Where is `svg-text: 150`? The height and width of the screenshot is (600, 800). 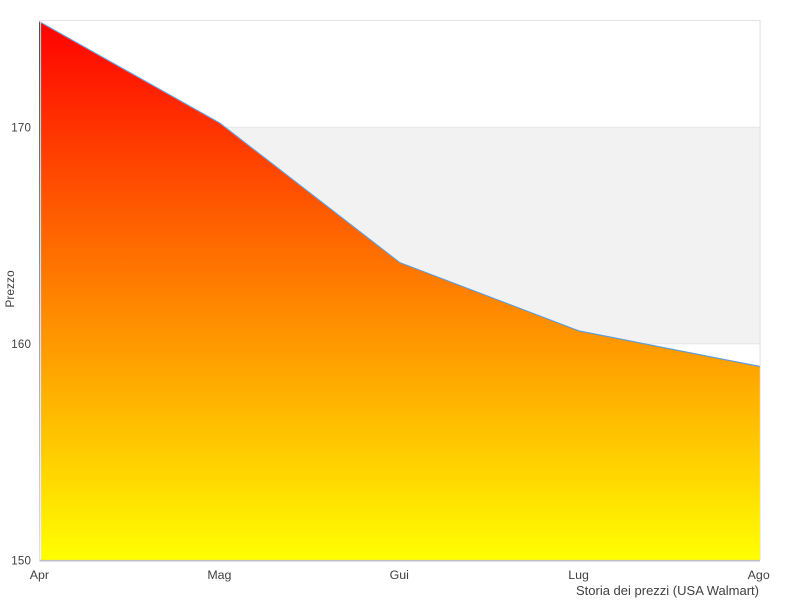 svg-text: 150 is located at coordinates (21, 561).